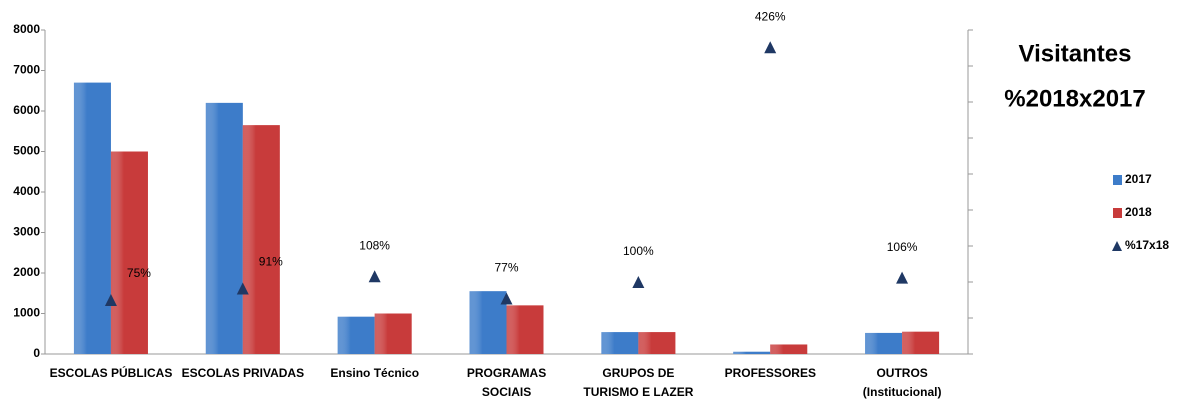  What do you see at coordinates (506, 268) in the screenshot?
I see `data-label: 77%` at bounding box center [506, 268].